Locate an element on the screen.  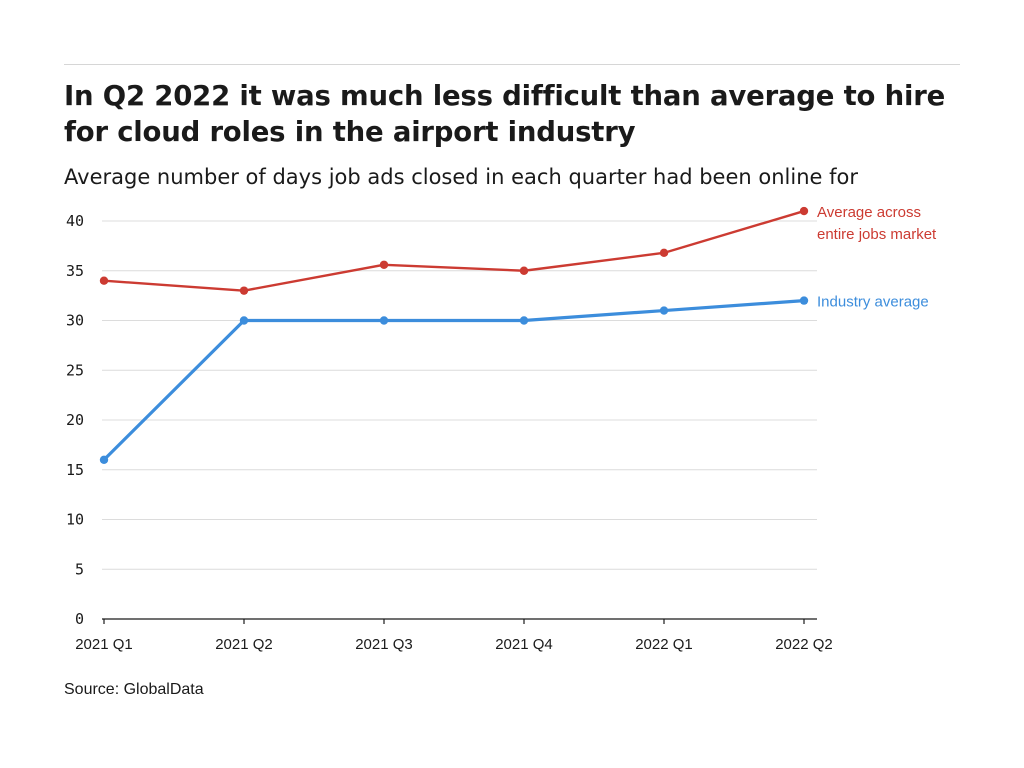
y-tick-label: 40 is located at coordinates (75, 221).